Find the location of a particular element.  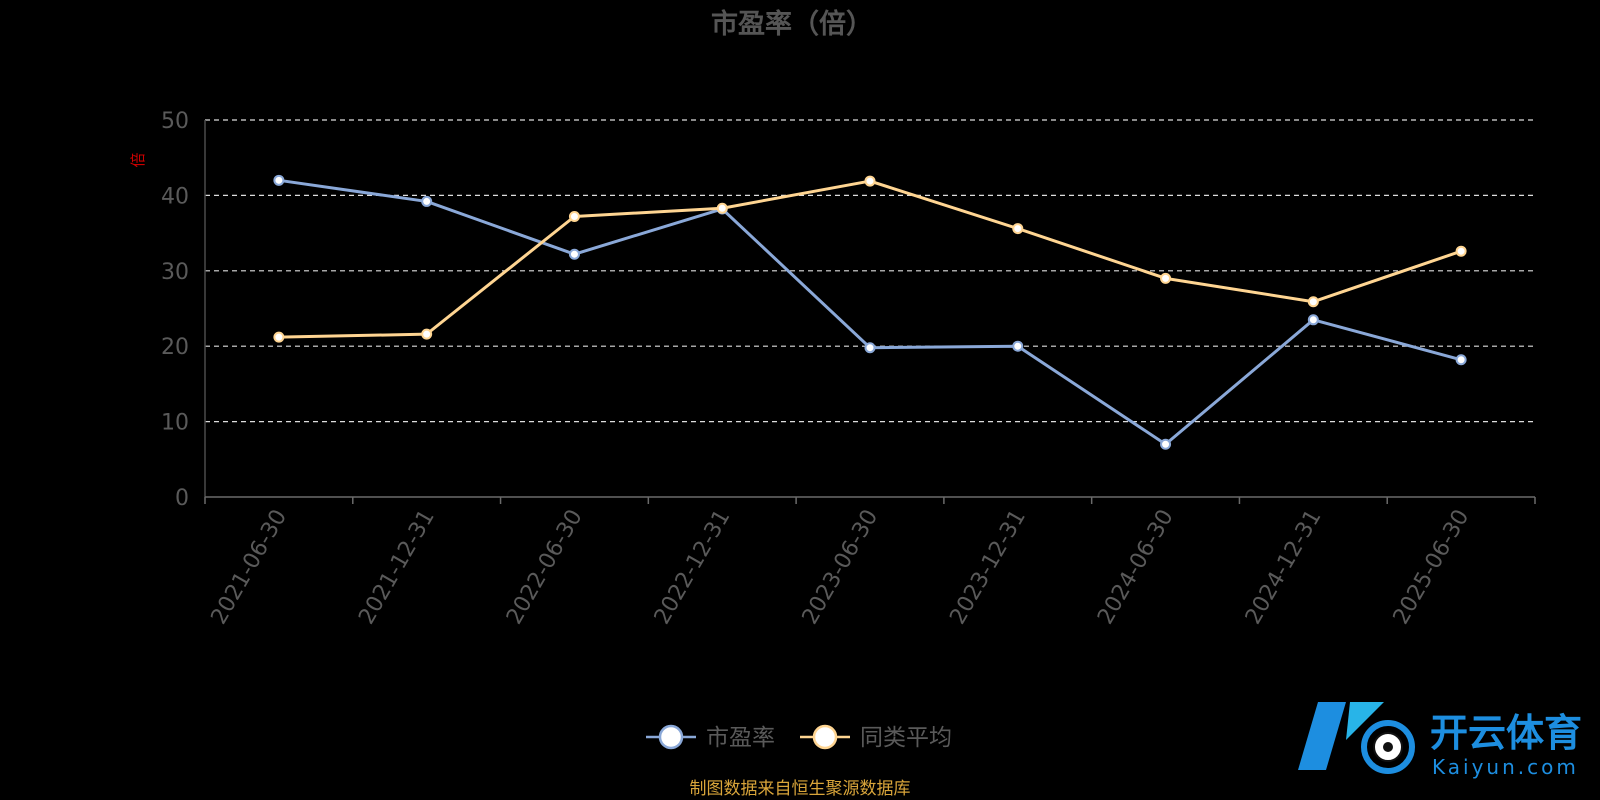

y-tick-label: 20 is located at coordinates (175, 347).